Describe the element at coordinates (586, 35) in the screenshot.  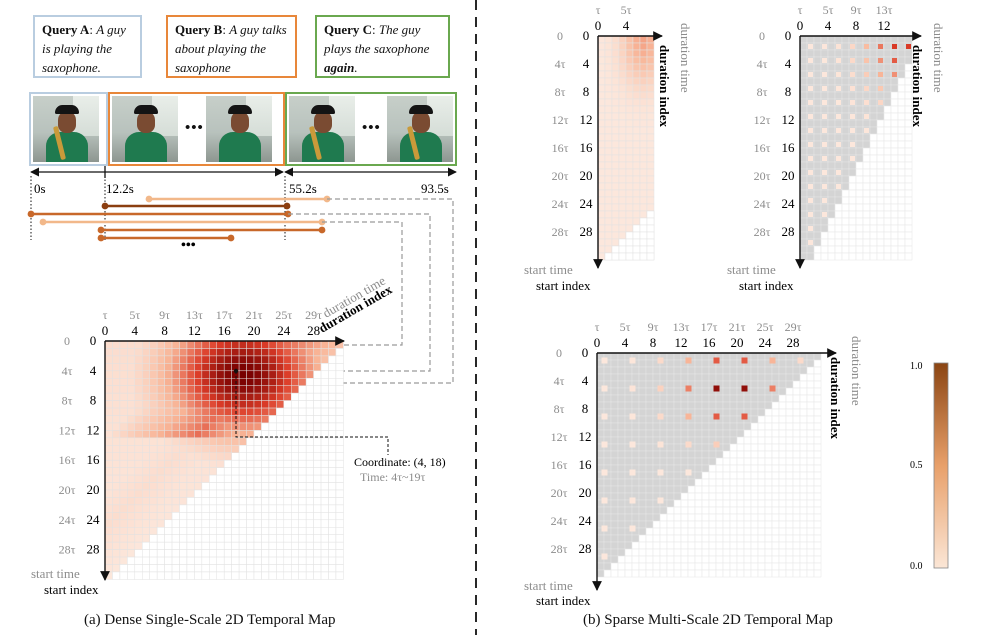
I see `sparse_small_1-left-index-label: 0` at that location.